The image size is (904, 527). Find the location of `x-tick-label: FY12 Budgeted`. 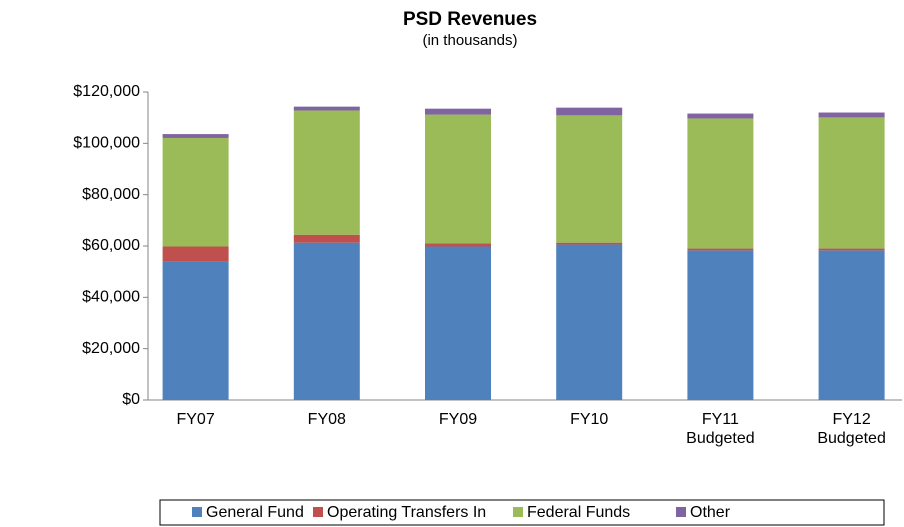

x-tick-label: FY12 Budgeted is located at coordinates (851, 429).